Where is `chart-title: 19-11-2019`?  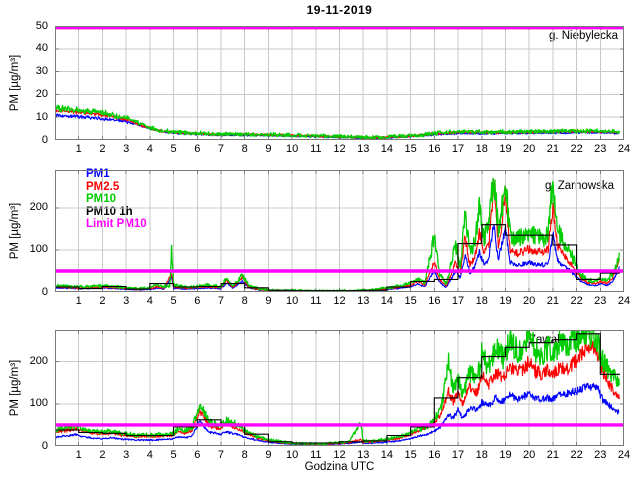 chart-title: 19-11-2019 is located at coordinates (339, 10).